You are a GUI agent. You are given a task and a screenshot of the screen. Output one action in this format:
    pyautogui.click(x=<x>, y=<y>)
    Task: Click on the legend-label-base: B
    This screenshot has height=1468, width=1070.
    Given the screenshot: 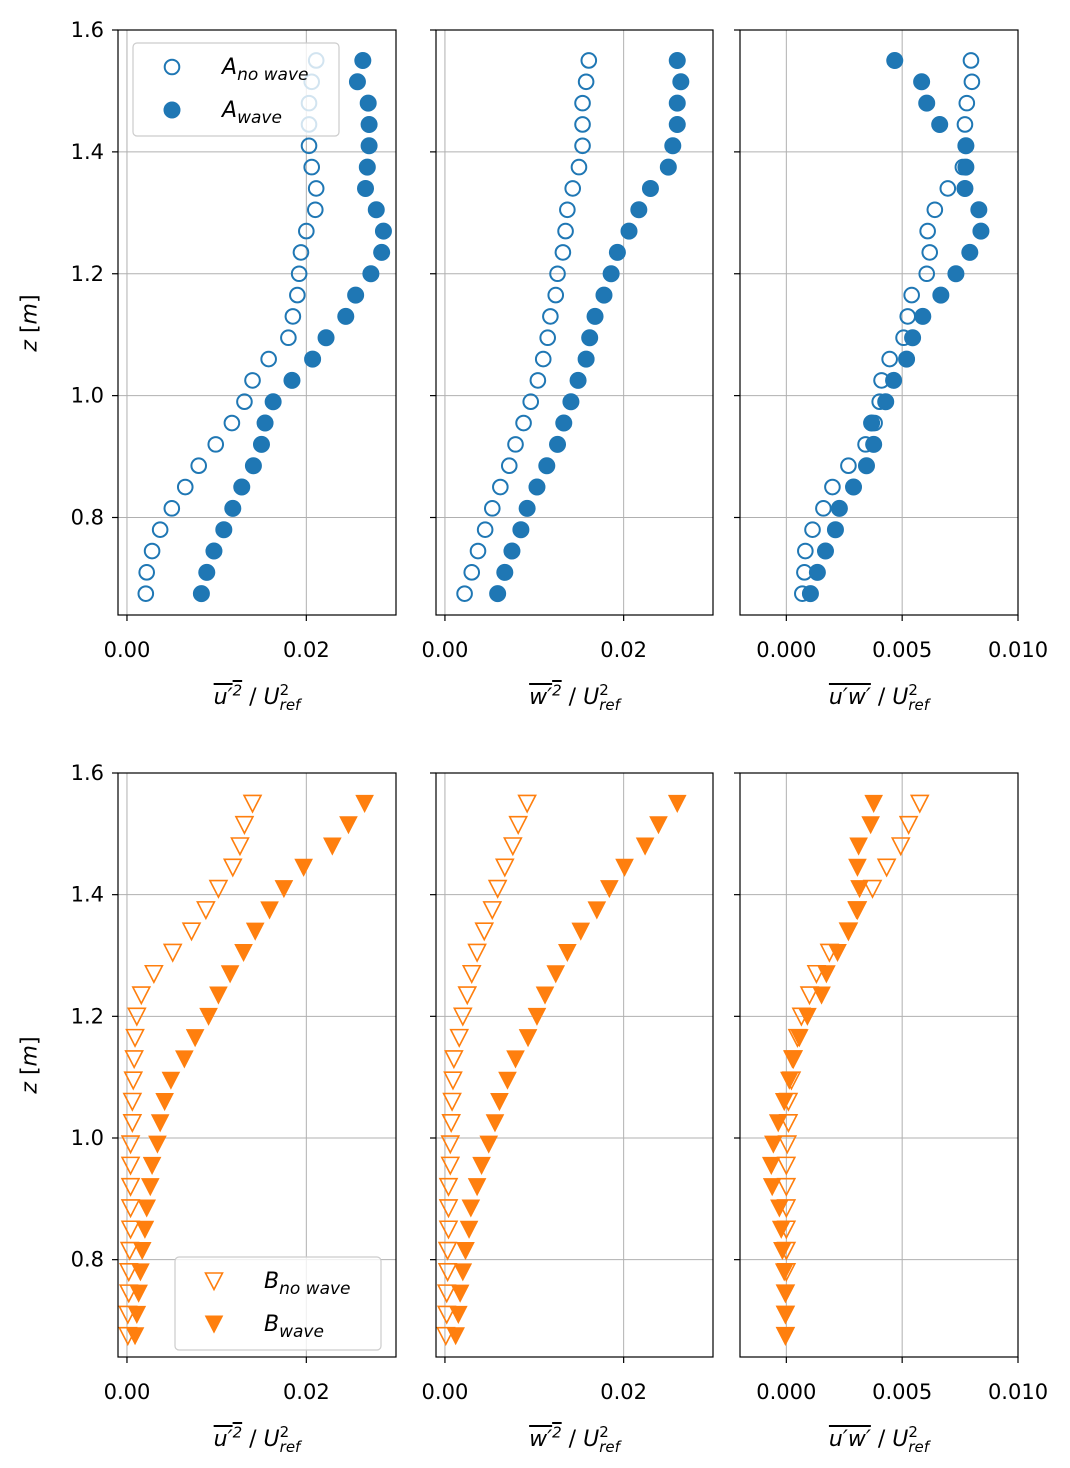 What is the action you would take?
    pyautogui.click(x=271, y=1281)
    